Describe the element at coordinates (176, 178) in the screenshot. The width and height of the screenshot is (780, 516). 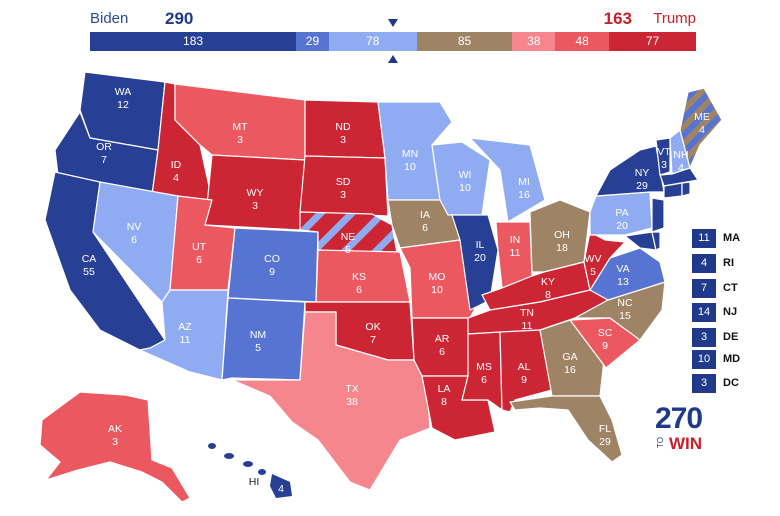
I see `state-ev-id: 4` at that location.